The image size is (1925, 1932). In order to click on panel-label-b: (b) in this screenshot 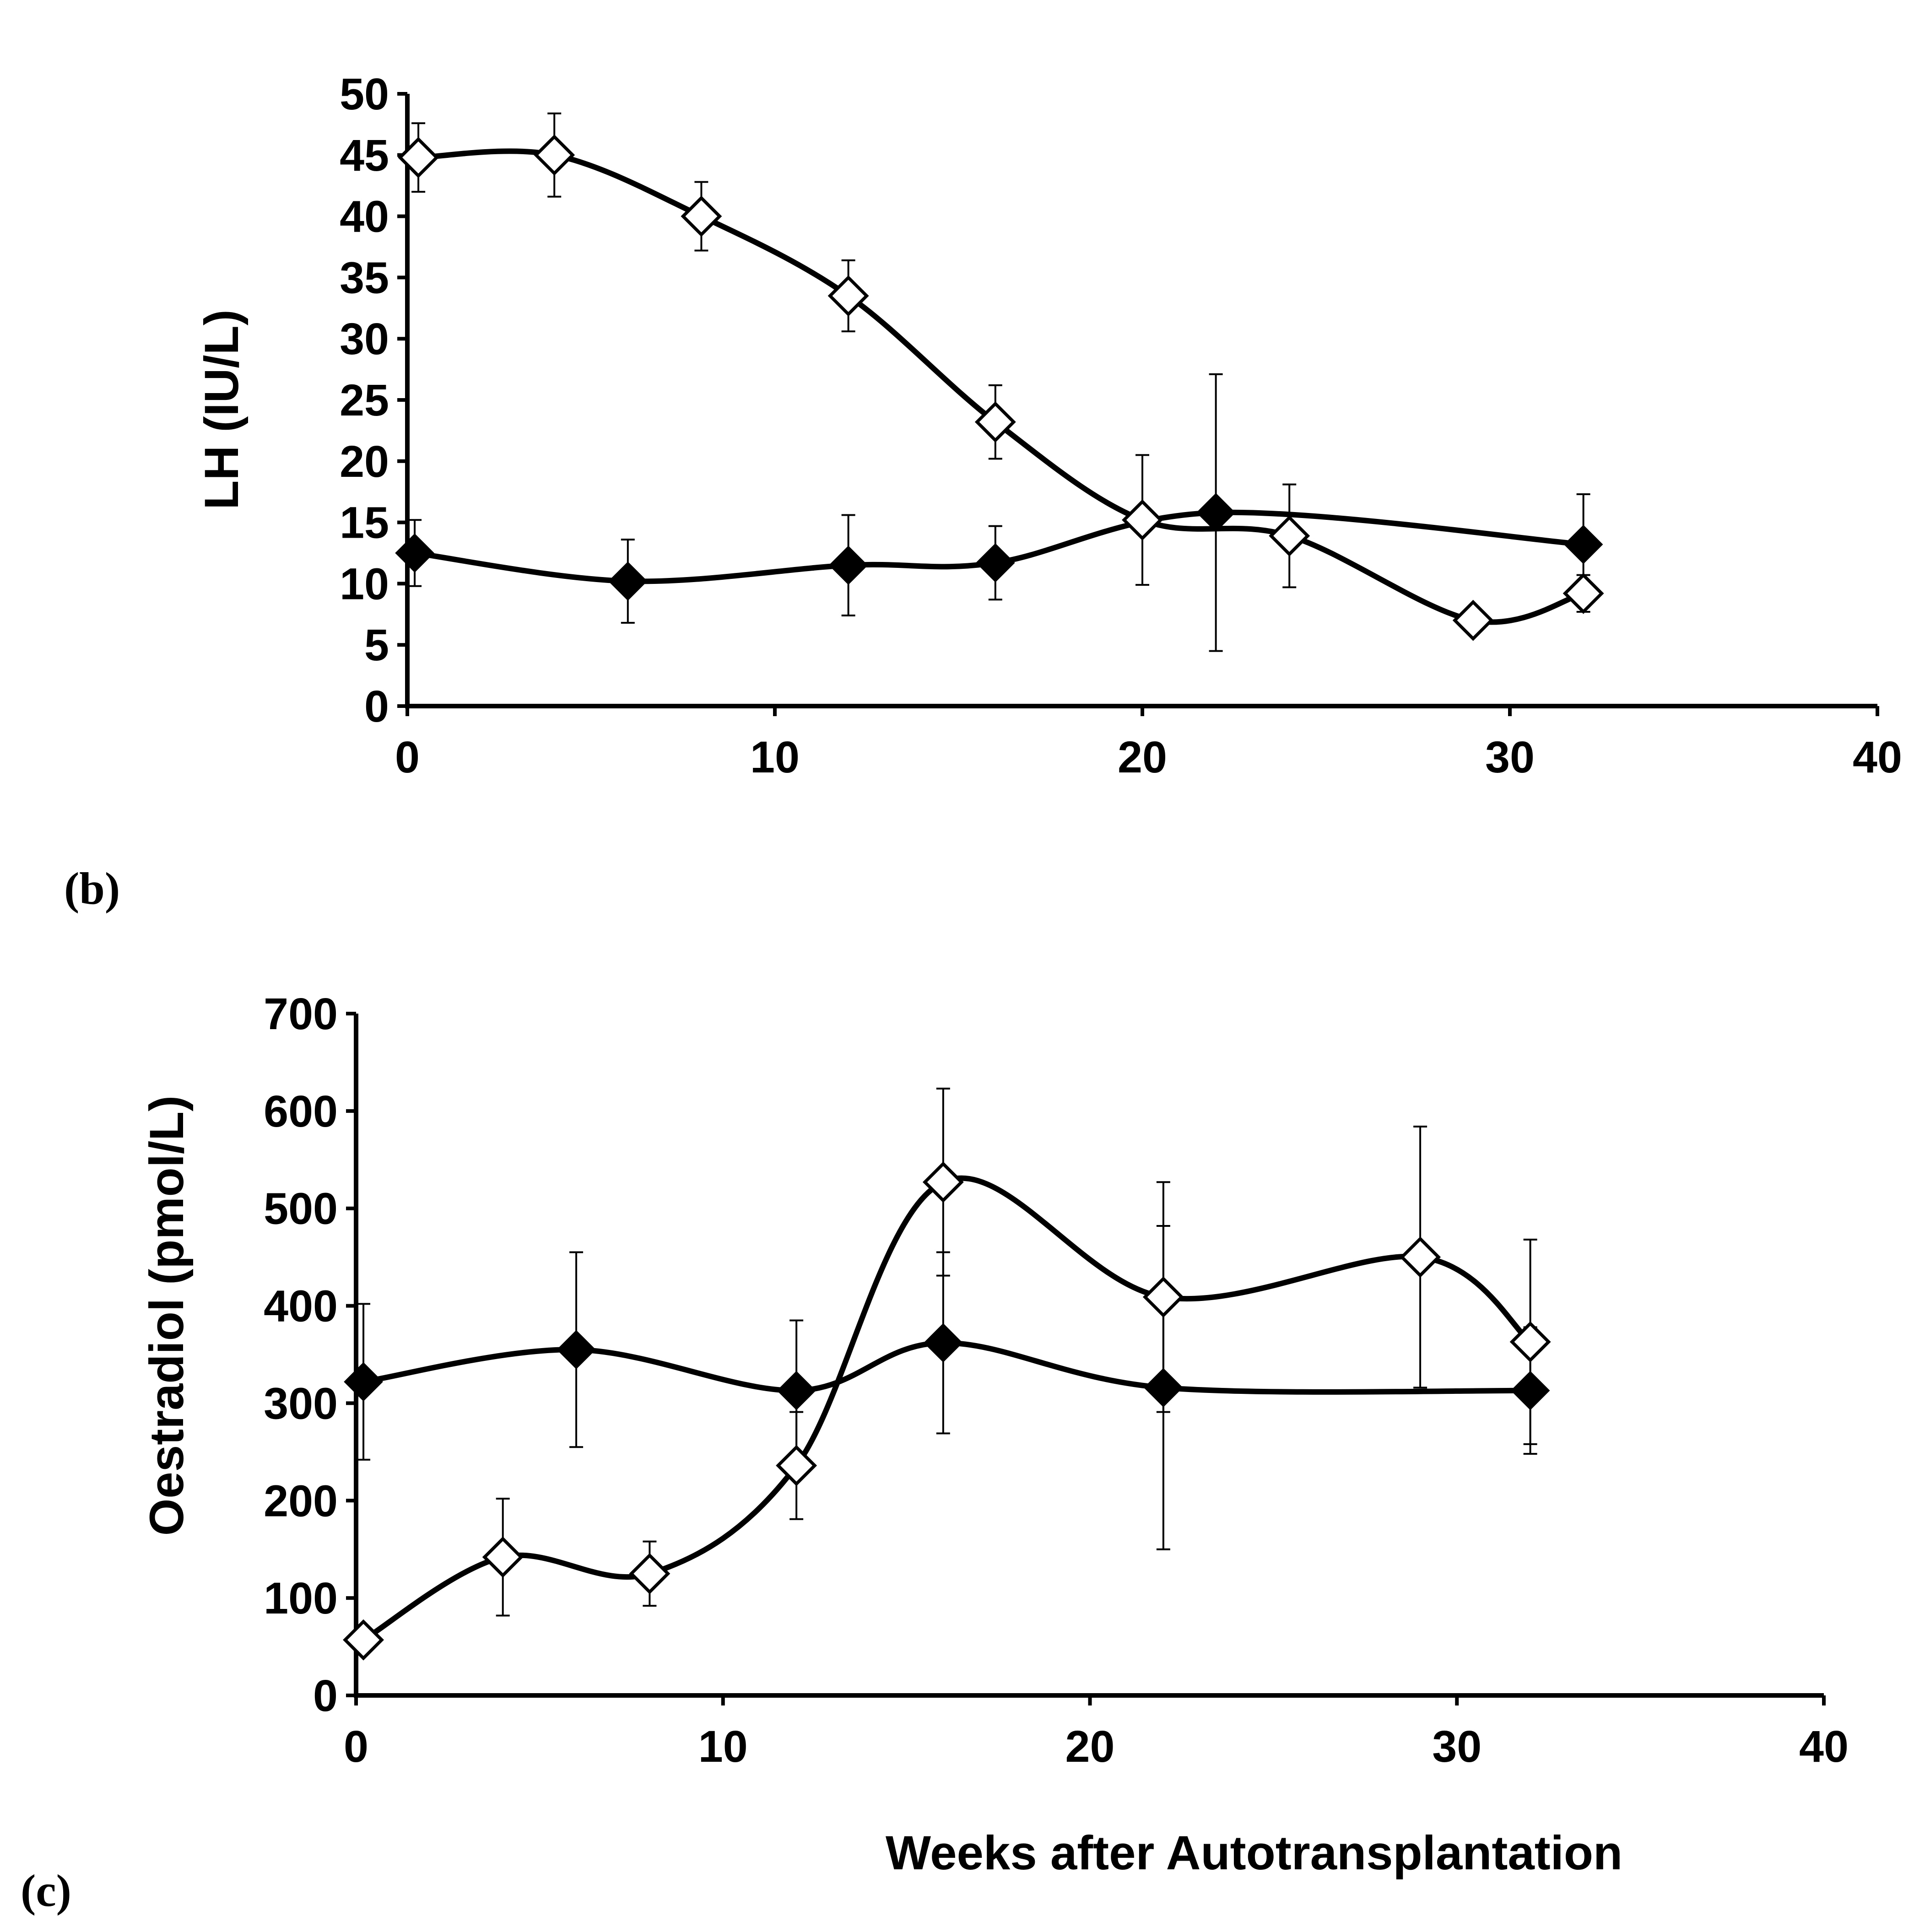, I will do `click(92, 888)`.